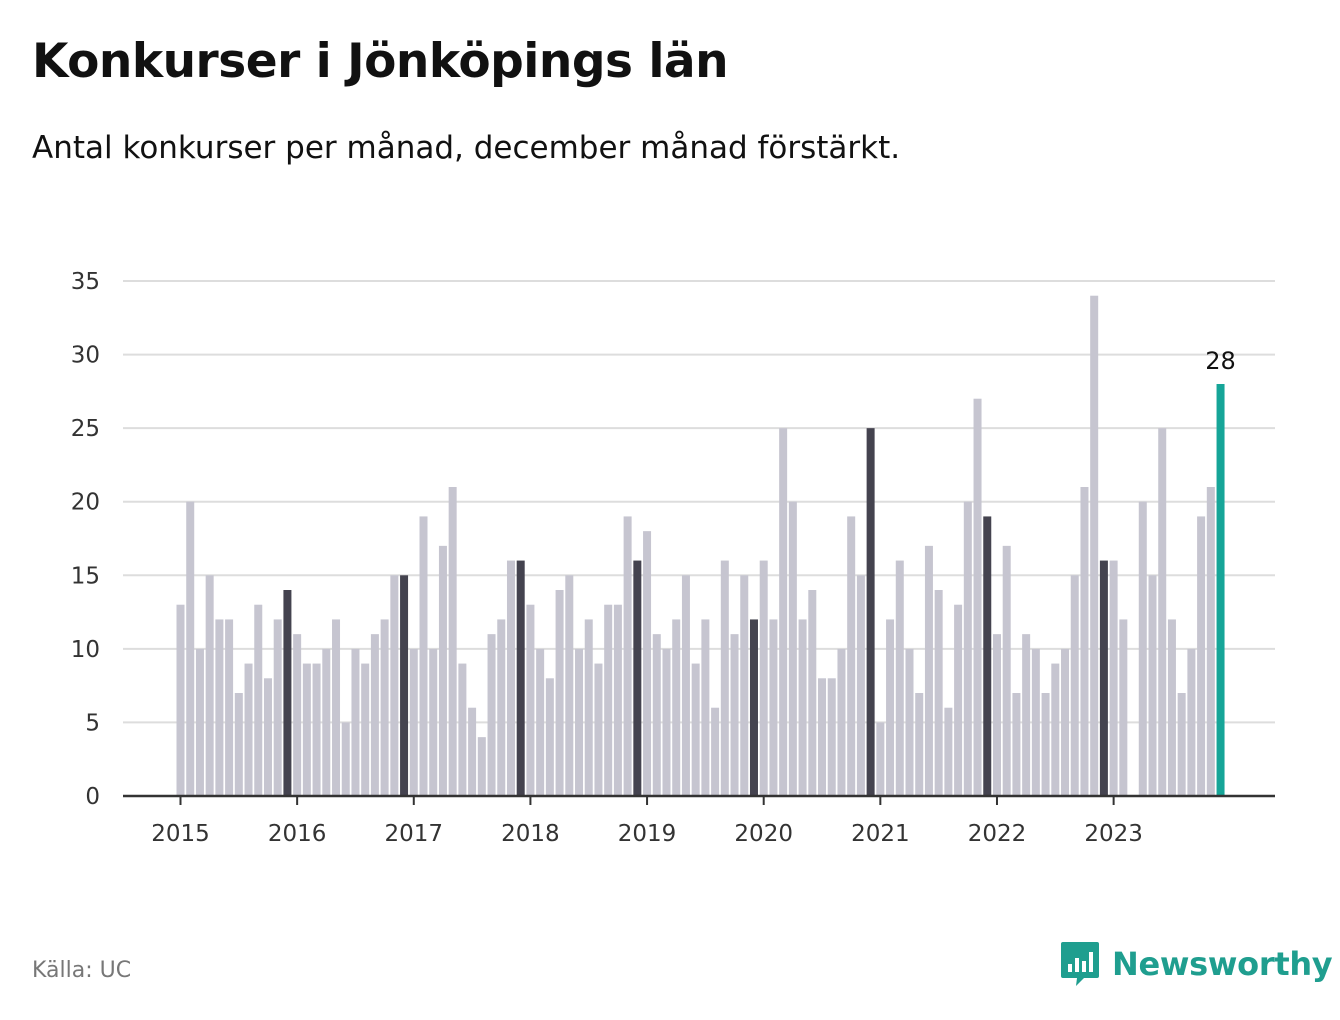 This screenshot has height=1020, width=1340. I want to click on chart-title: Konkurser i Jönköpings län, so click(380, 61).